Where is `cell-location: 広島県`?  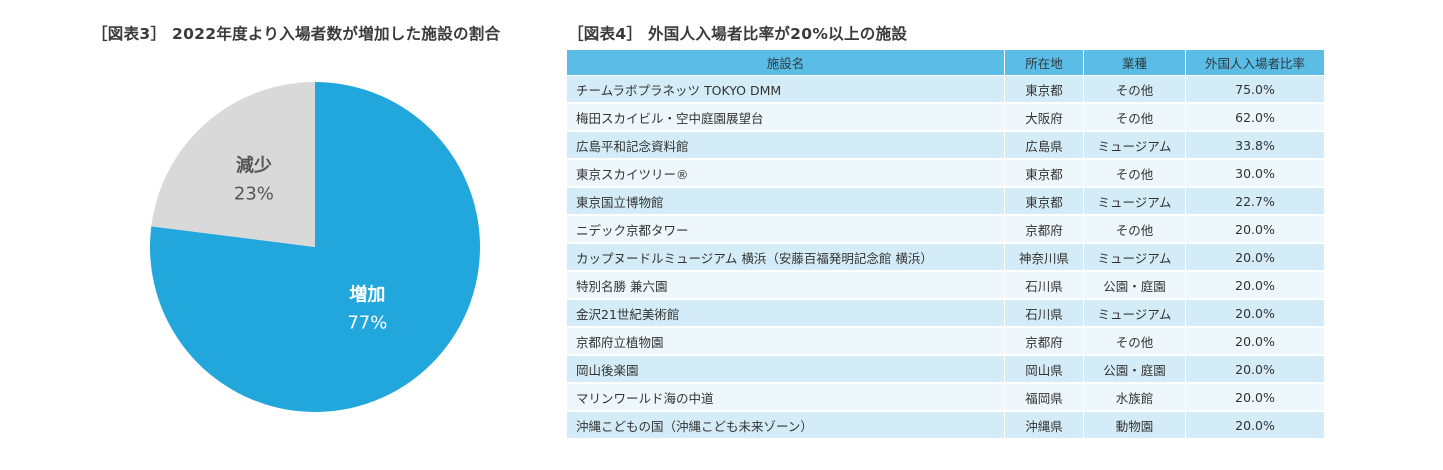
cell-location: 広島県 is located at coordinates (1044, 145).